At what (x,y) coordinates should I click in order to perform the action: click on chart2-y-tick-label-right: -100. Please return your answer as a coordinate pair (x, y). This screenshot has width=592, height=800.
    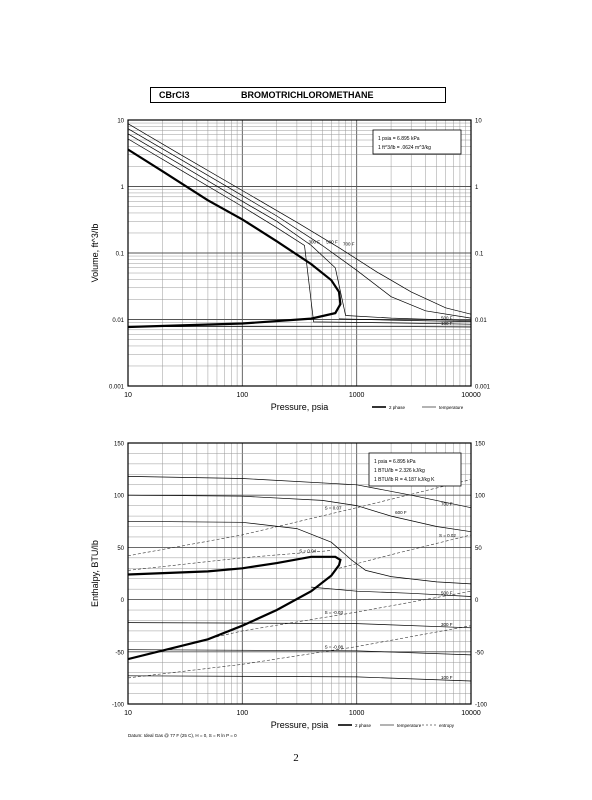
    Looking at the image, I should click on (481, 706).